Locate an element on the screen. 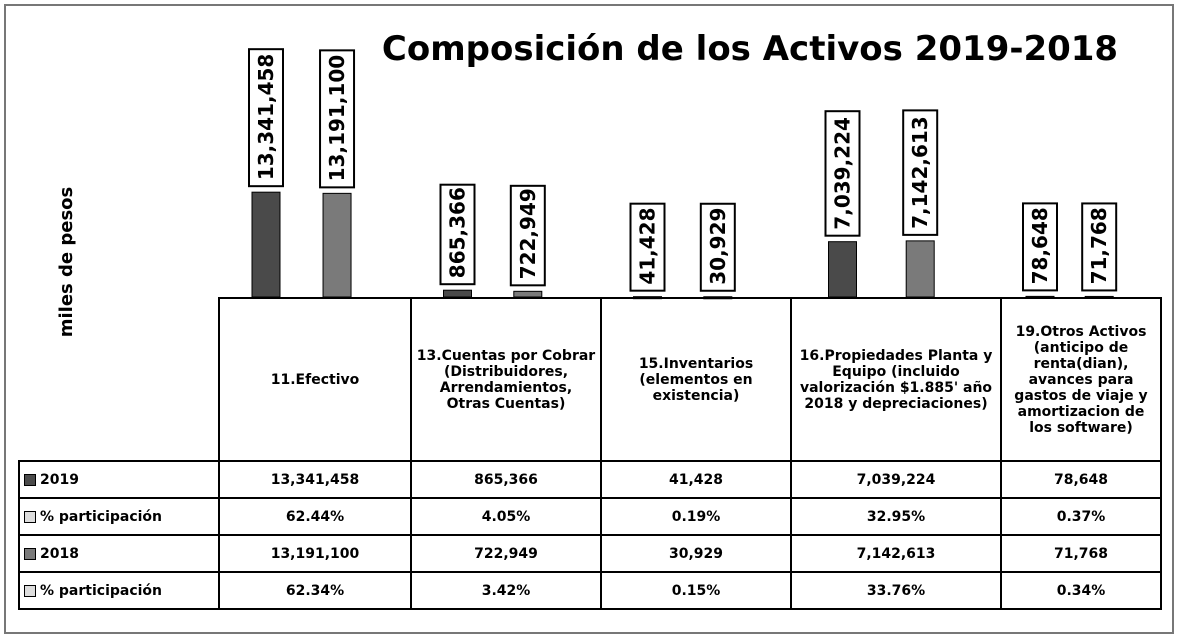 This screenshot has height=640, width=1180. row-label: 2018 is located at coordinates (119, 553).